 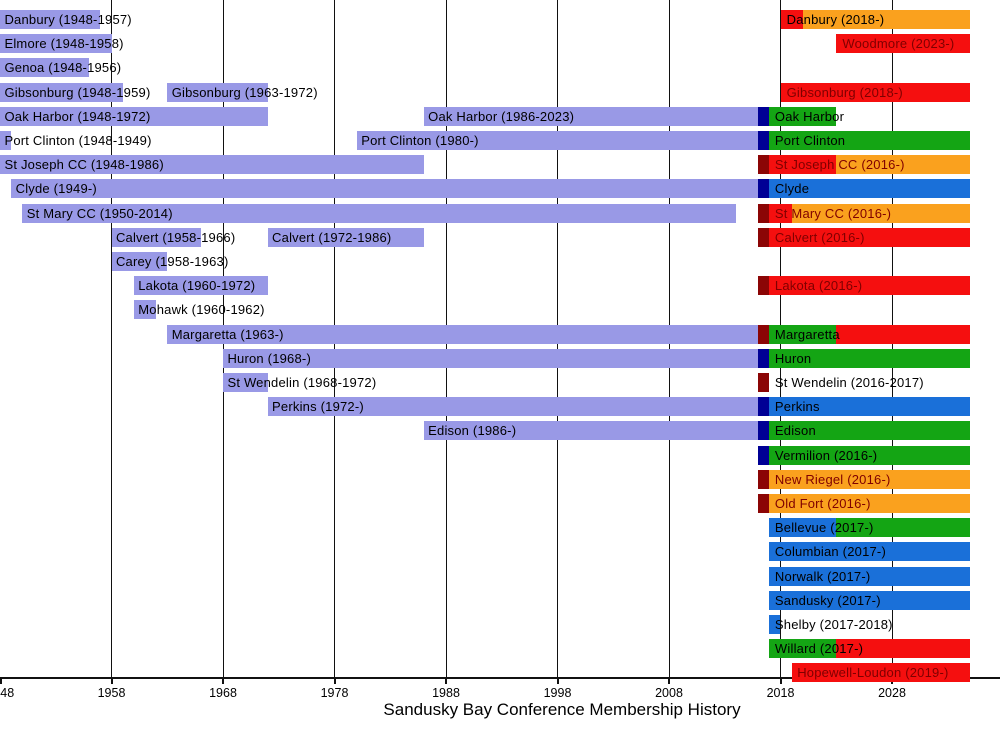 What do you see at coordinates (446, 693) in the screenshot?
I see `axis-tick-label: 1988` at bounding box center [446, 693].